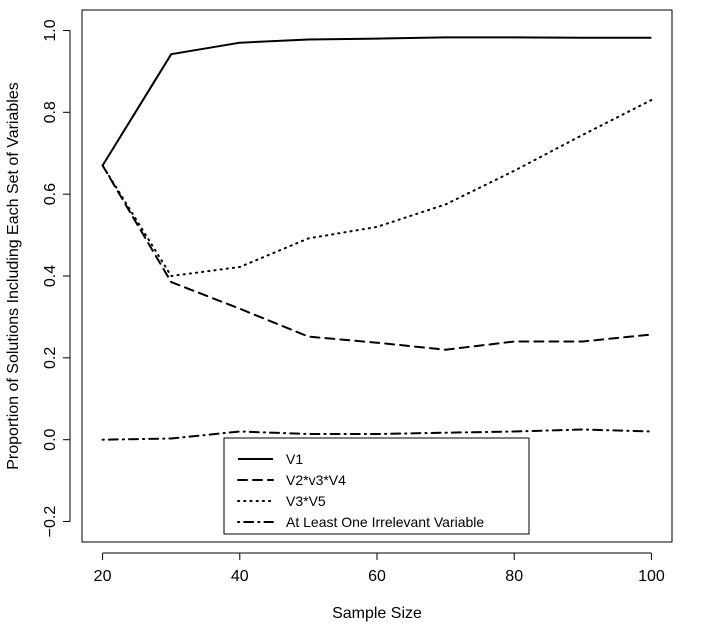 This screenshot has height=627, width=710. I want to click on y-tick-label-0: −0.2, so click(50, 522).